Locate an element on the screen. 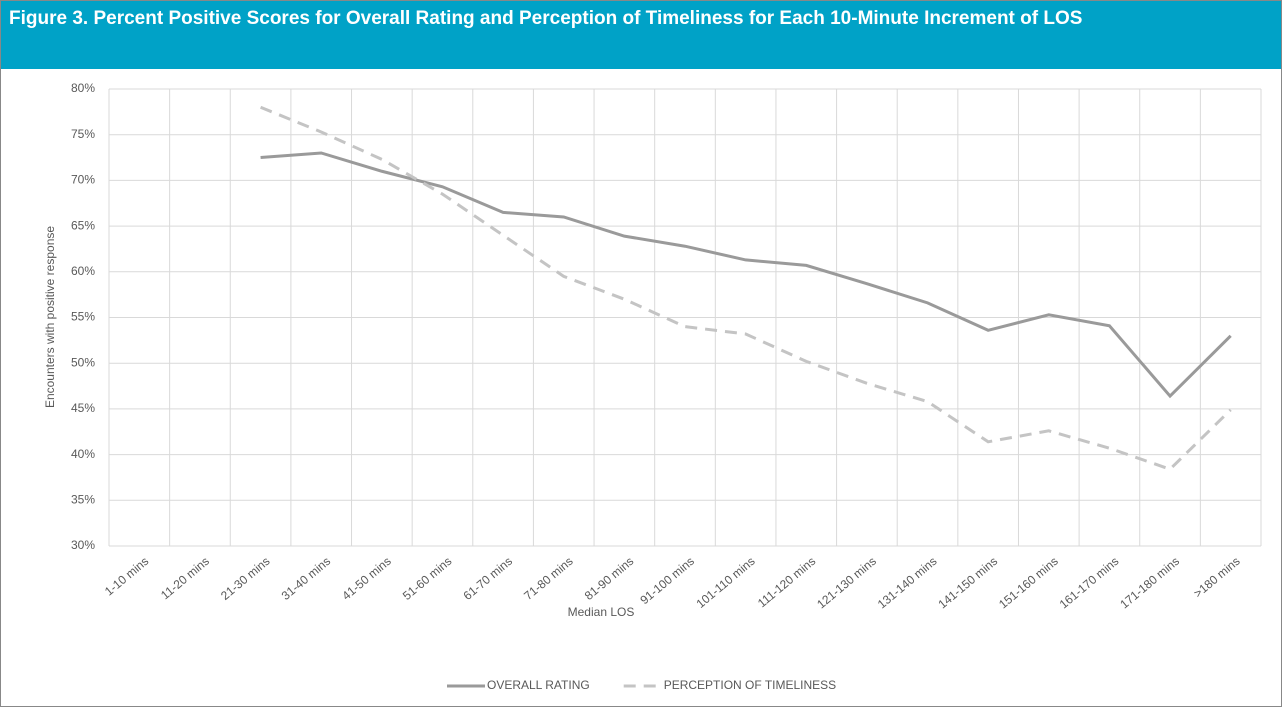  x-tick-label: 61-70 mins is located at coordinates (488, 578).